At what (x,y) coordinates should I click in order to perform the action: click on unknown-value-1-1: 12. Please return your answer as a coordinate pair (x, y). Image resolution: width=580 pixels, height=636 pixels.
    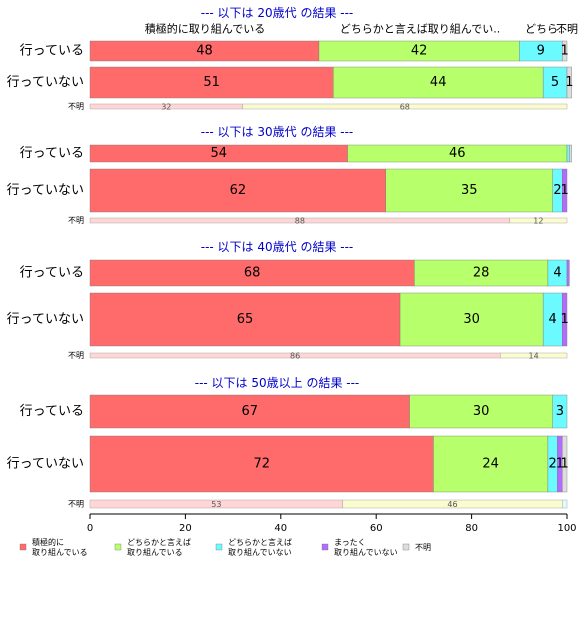
    Looking at the image, I should click on (538, 221).